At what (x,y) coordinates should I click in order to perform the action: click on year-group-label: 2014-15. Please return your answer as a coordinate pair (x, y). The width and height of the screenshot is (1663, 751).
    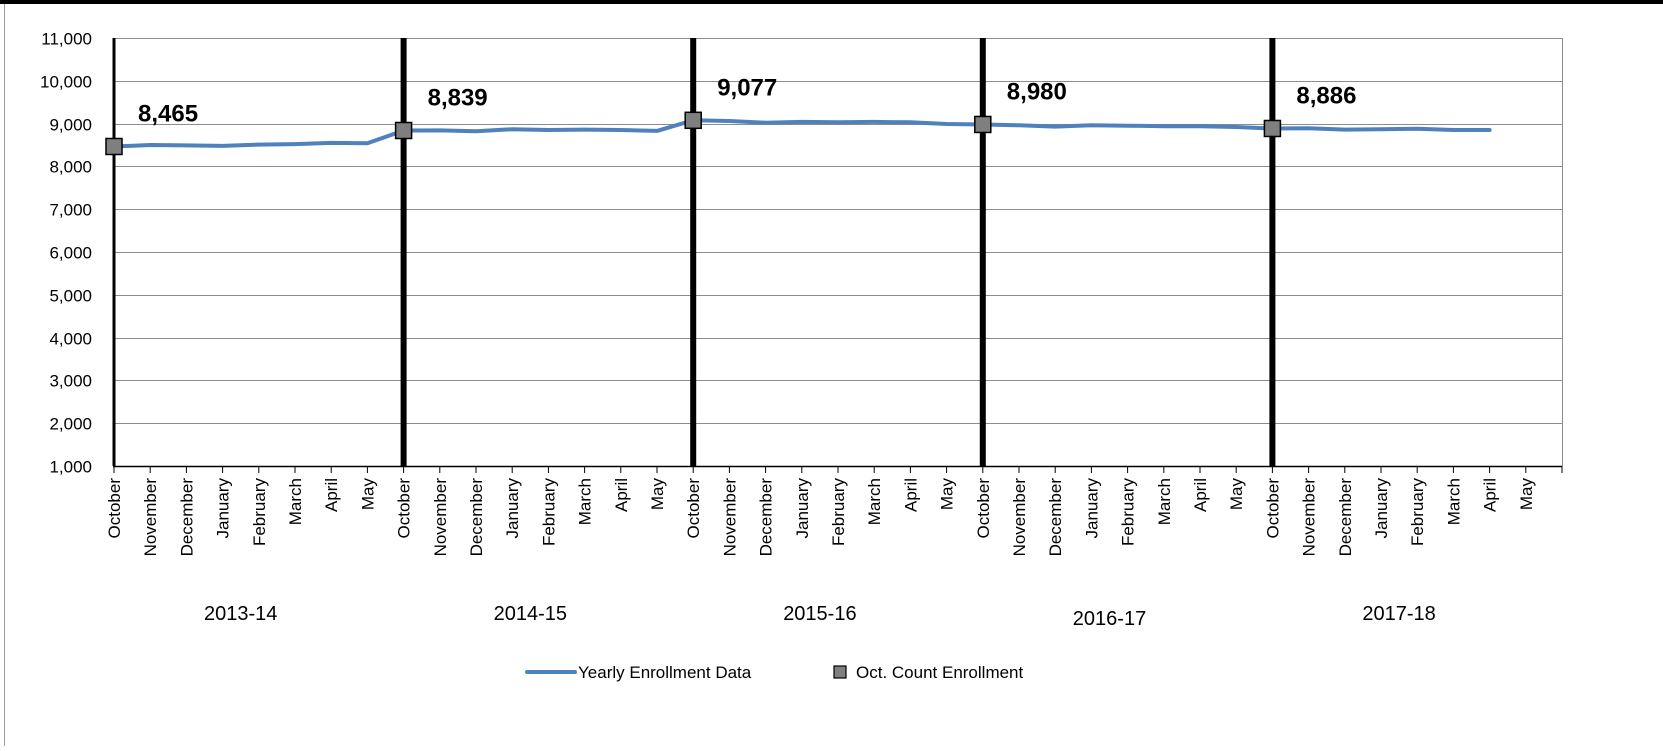
    Looking at the image, I should click on (530, 614).